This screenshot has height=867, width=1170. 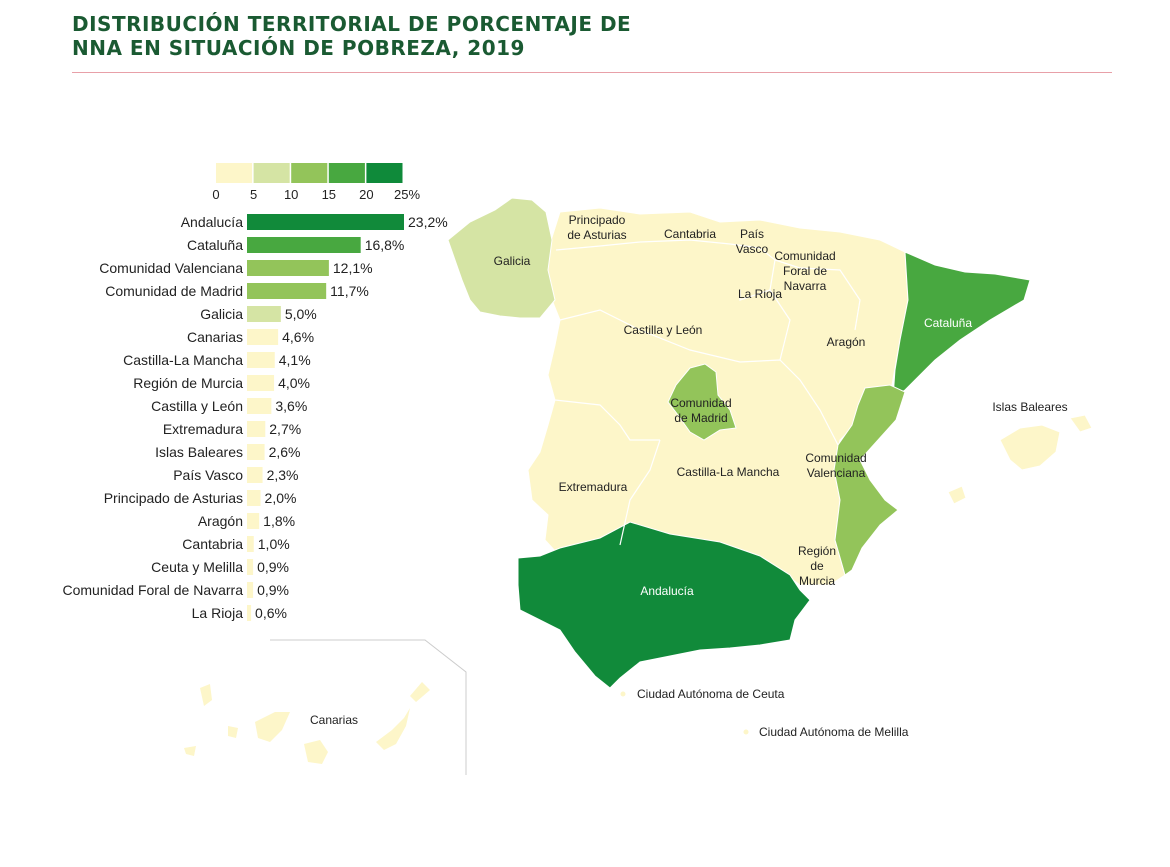 I want to click on label-murcia-2: de, so click(x=817, y=566).